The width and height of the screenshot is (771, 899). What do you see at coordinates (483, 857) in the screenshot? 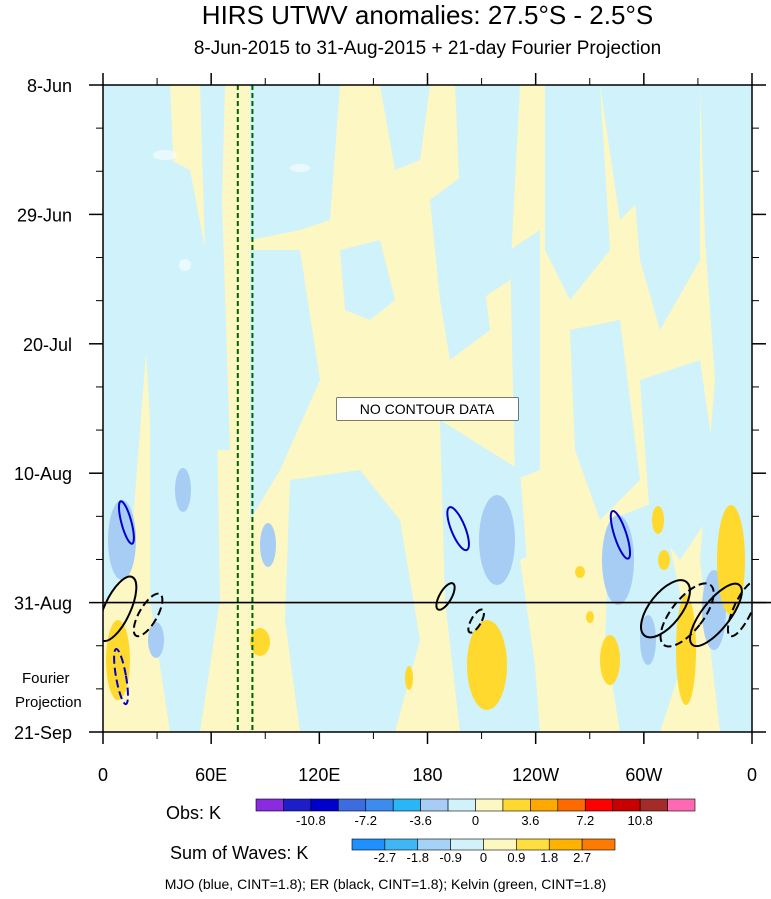
I see `sum-colorbar-tick-label: 0` at bounding box center [483, 857].